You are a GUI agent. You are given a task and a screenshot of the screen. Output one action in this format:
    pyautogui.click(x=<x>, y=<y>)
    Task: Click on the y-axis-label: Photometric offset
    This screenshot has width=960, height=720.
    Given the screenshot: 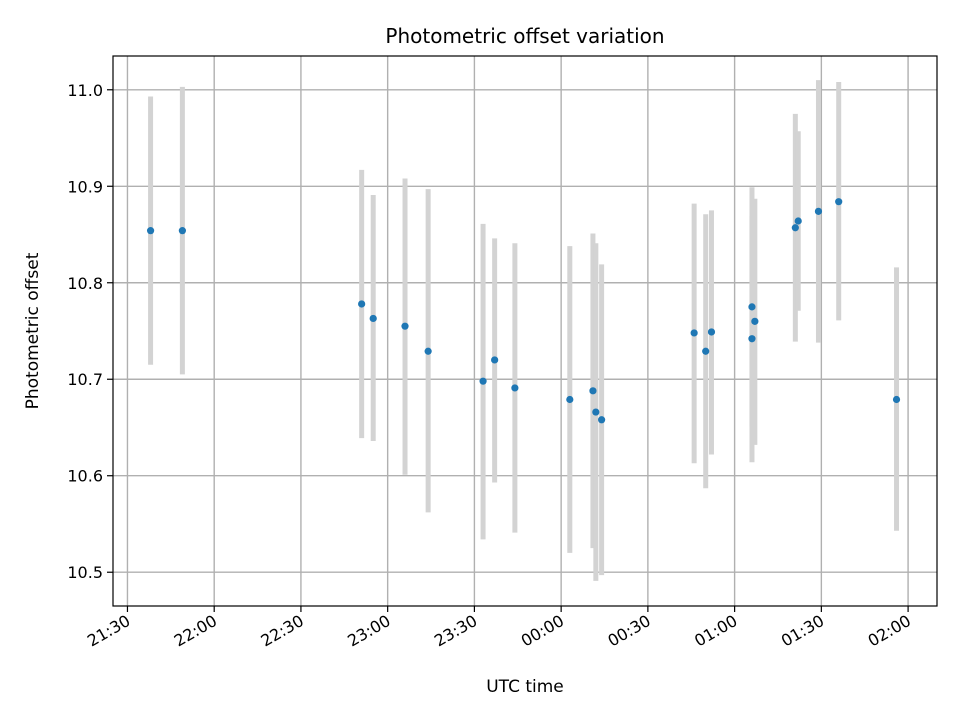 What is the action you would take?
    pyautogui.click(x=33, y=330)
    